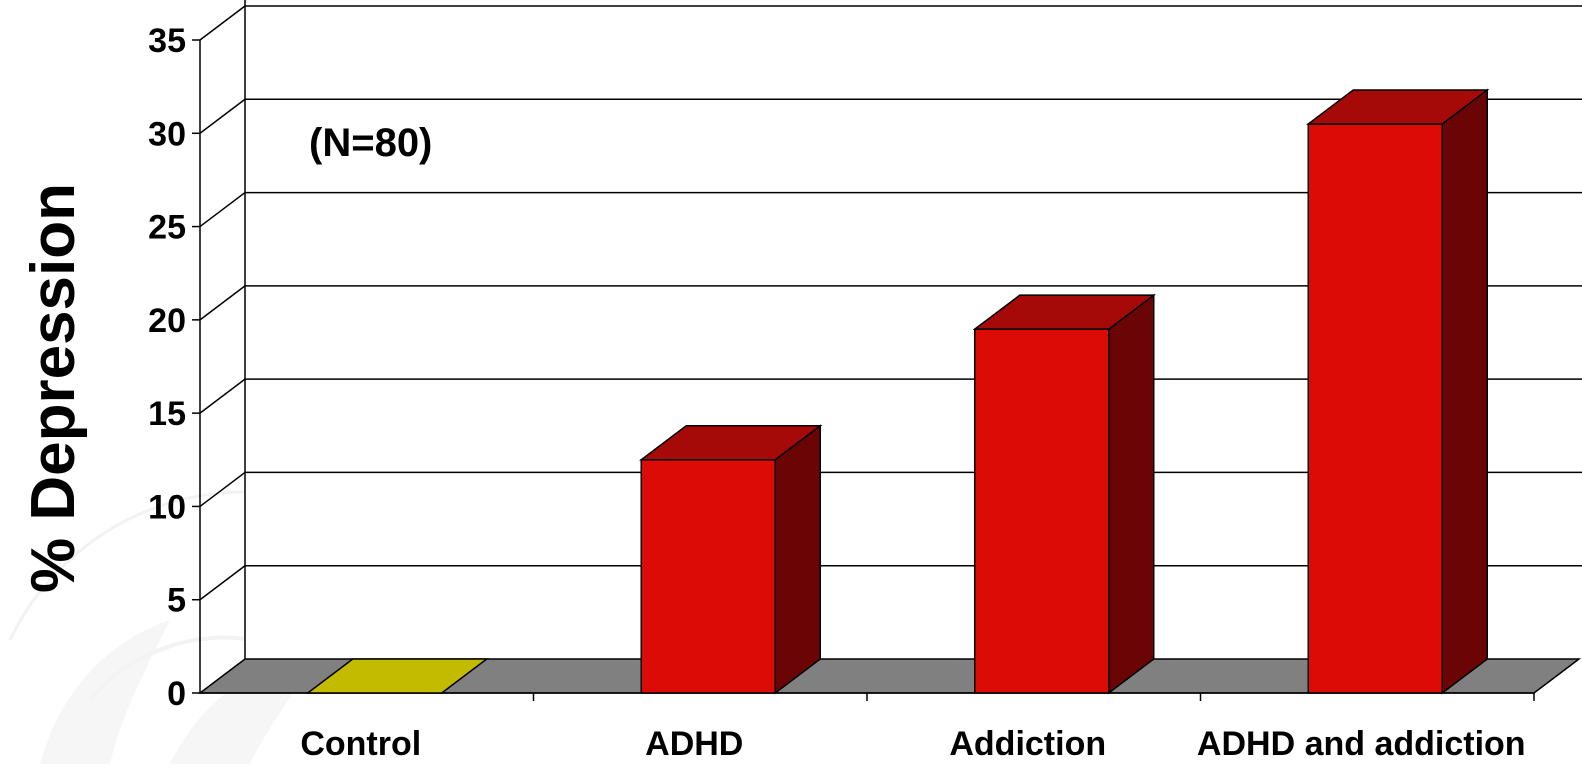 The height and width of the screenshot is (769, 1582). What do you see at coordinates (370, 143) in the screenshot?
I see `sample-size-annotation: (N=80)` at bounding box center [370, 143].